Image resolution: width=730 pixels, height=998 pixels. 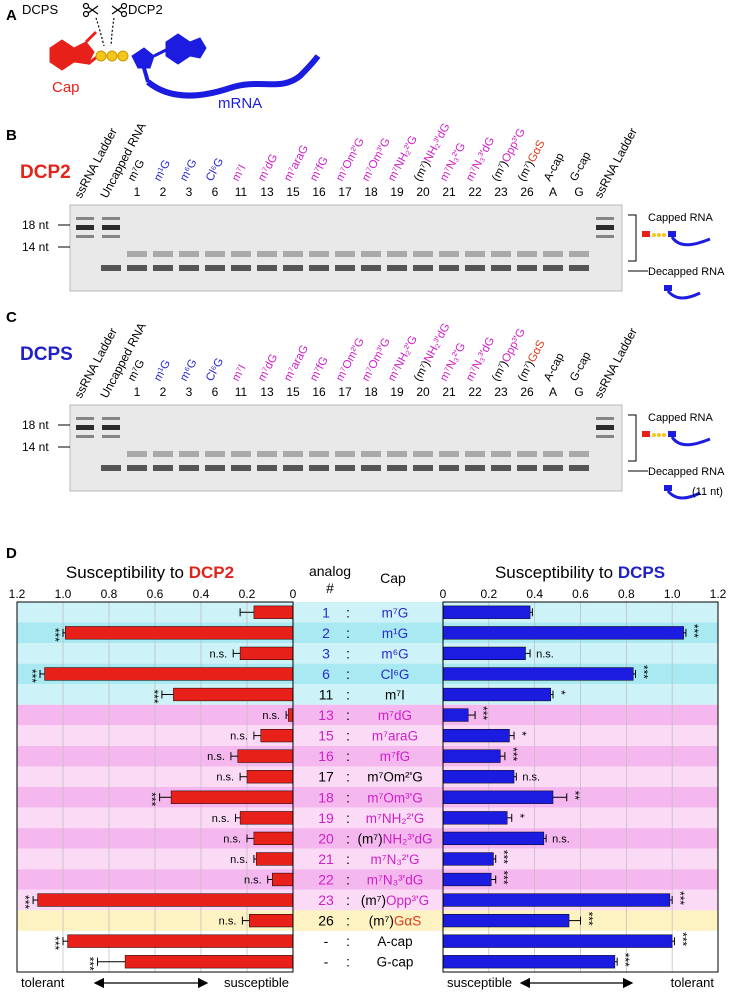 I want to click on icon-phosphate, so click(x=664, y=435).